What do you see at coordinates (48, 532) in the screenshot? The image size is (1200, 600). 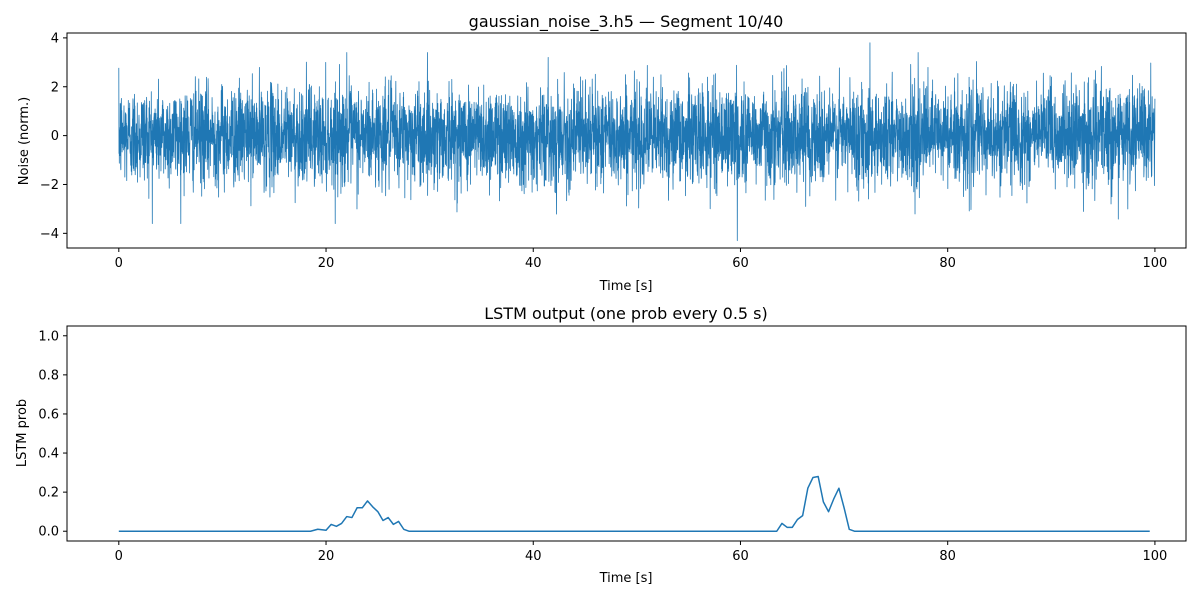 I see `lstm-y-tick-label: 0.0` at bounding box center [48, 532].